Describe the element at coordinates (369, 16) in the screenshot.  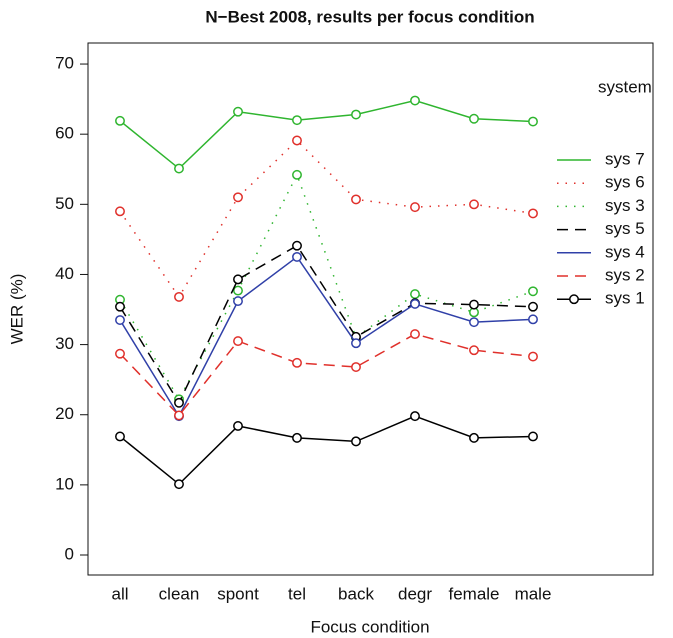
I see `chart-title: N−Best 2008, results per focus condition` at that location.